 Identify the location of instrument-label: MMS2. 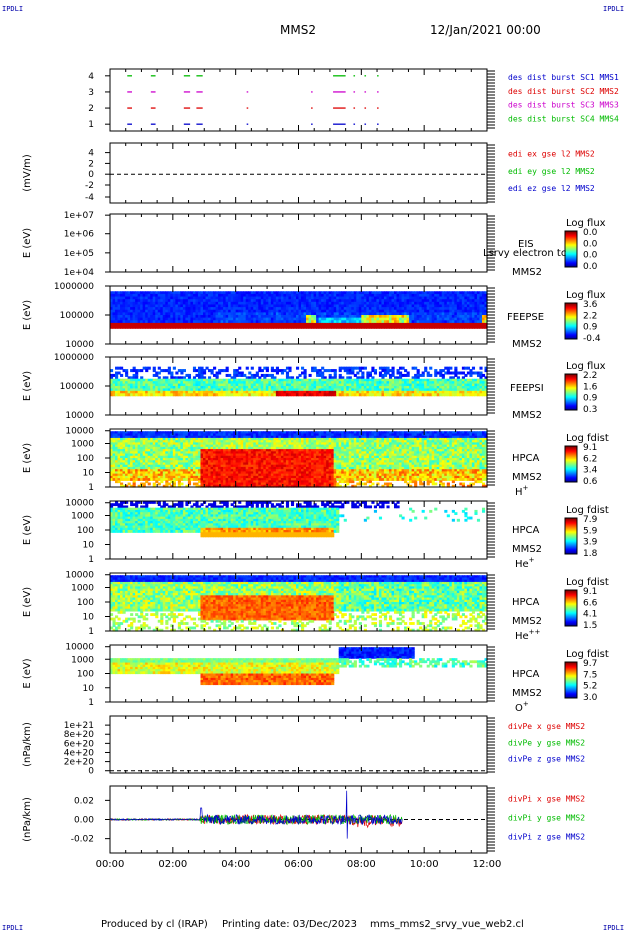
(527, 344).